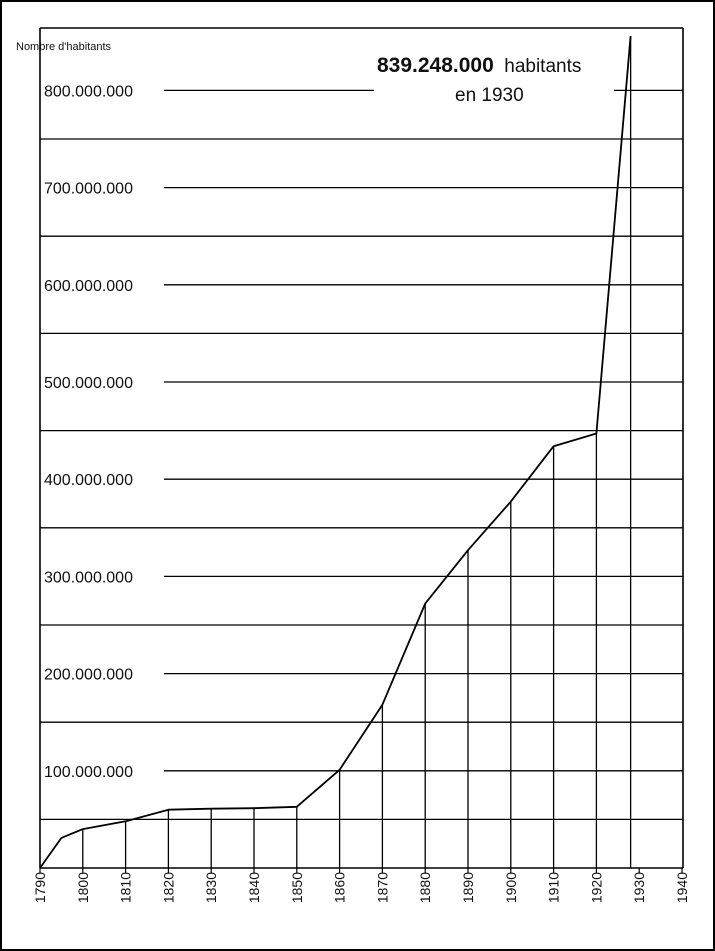 The width and height of the screenshot is (715, 951). I want to click on y-tick-label: 600.000.000, so click(88, 286).